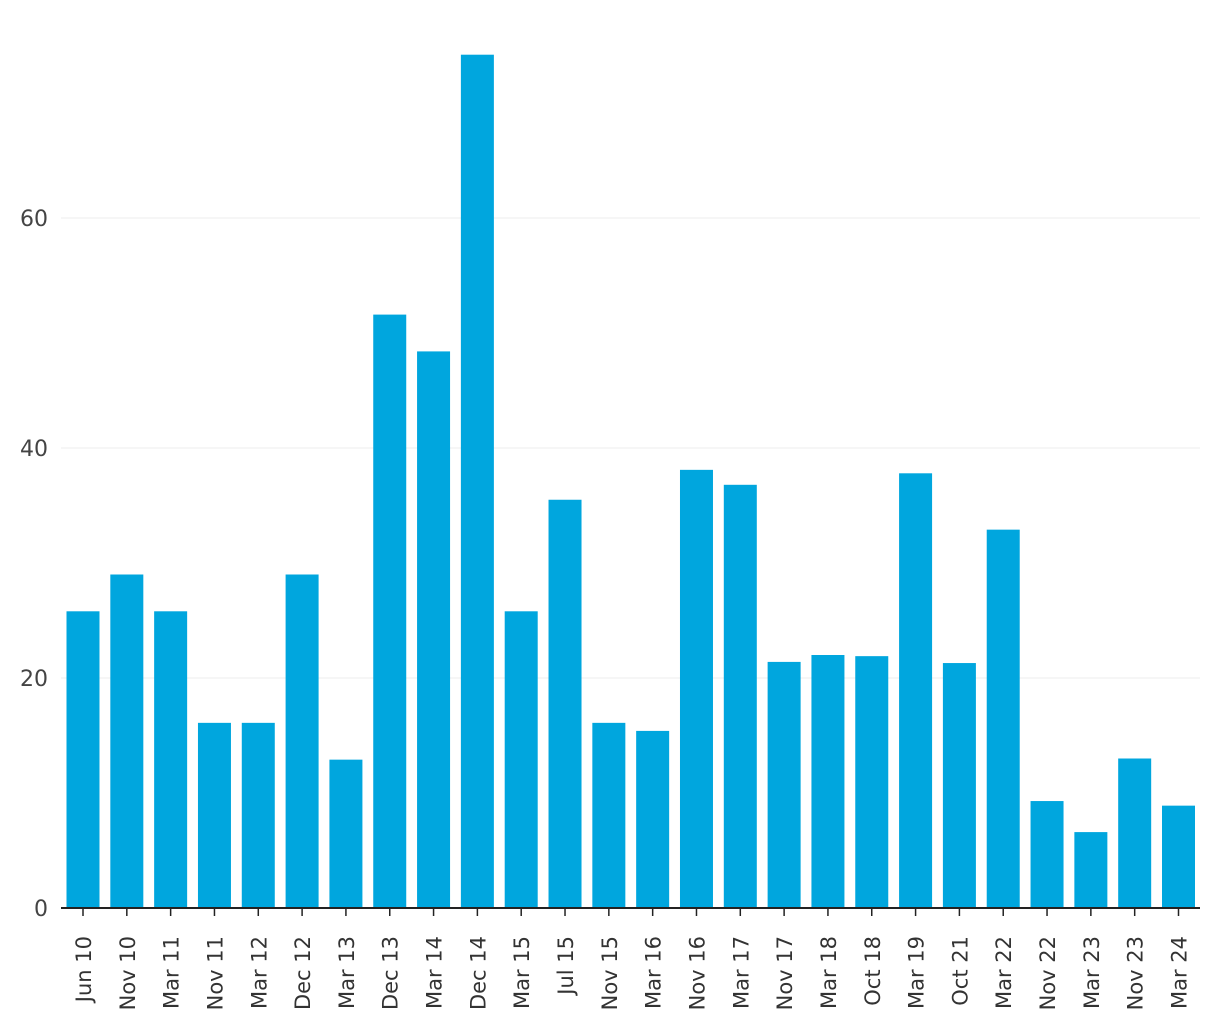 This screenshot has width=1220, height=1020. What do you see at coordinates (1092, 972) in the screenshot?
I see `x-tick-label: Mar 23` at bounding box center [1092, 972].